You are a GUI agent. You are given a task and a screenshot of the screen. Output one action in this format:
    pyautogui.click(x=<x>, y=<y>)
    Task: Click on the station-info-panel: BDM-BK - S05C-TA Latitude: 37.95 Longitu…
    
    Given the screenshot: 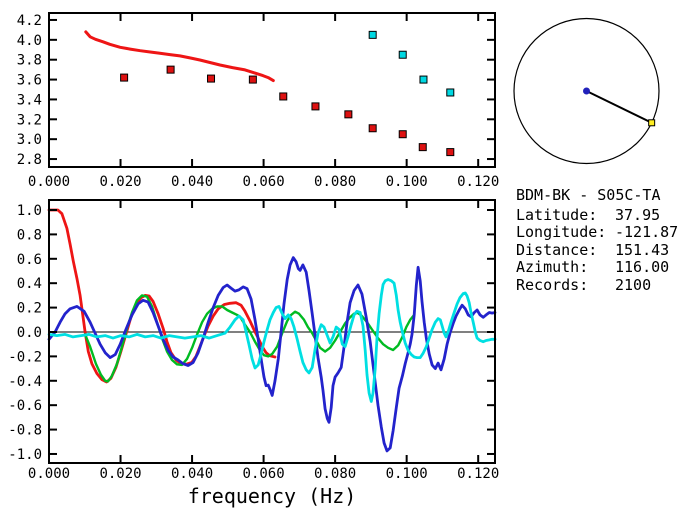 What is the action you would take?
    pyautogui.click(x=600, y=240)
    